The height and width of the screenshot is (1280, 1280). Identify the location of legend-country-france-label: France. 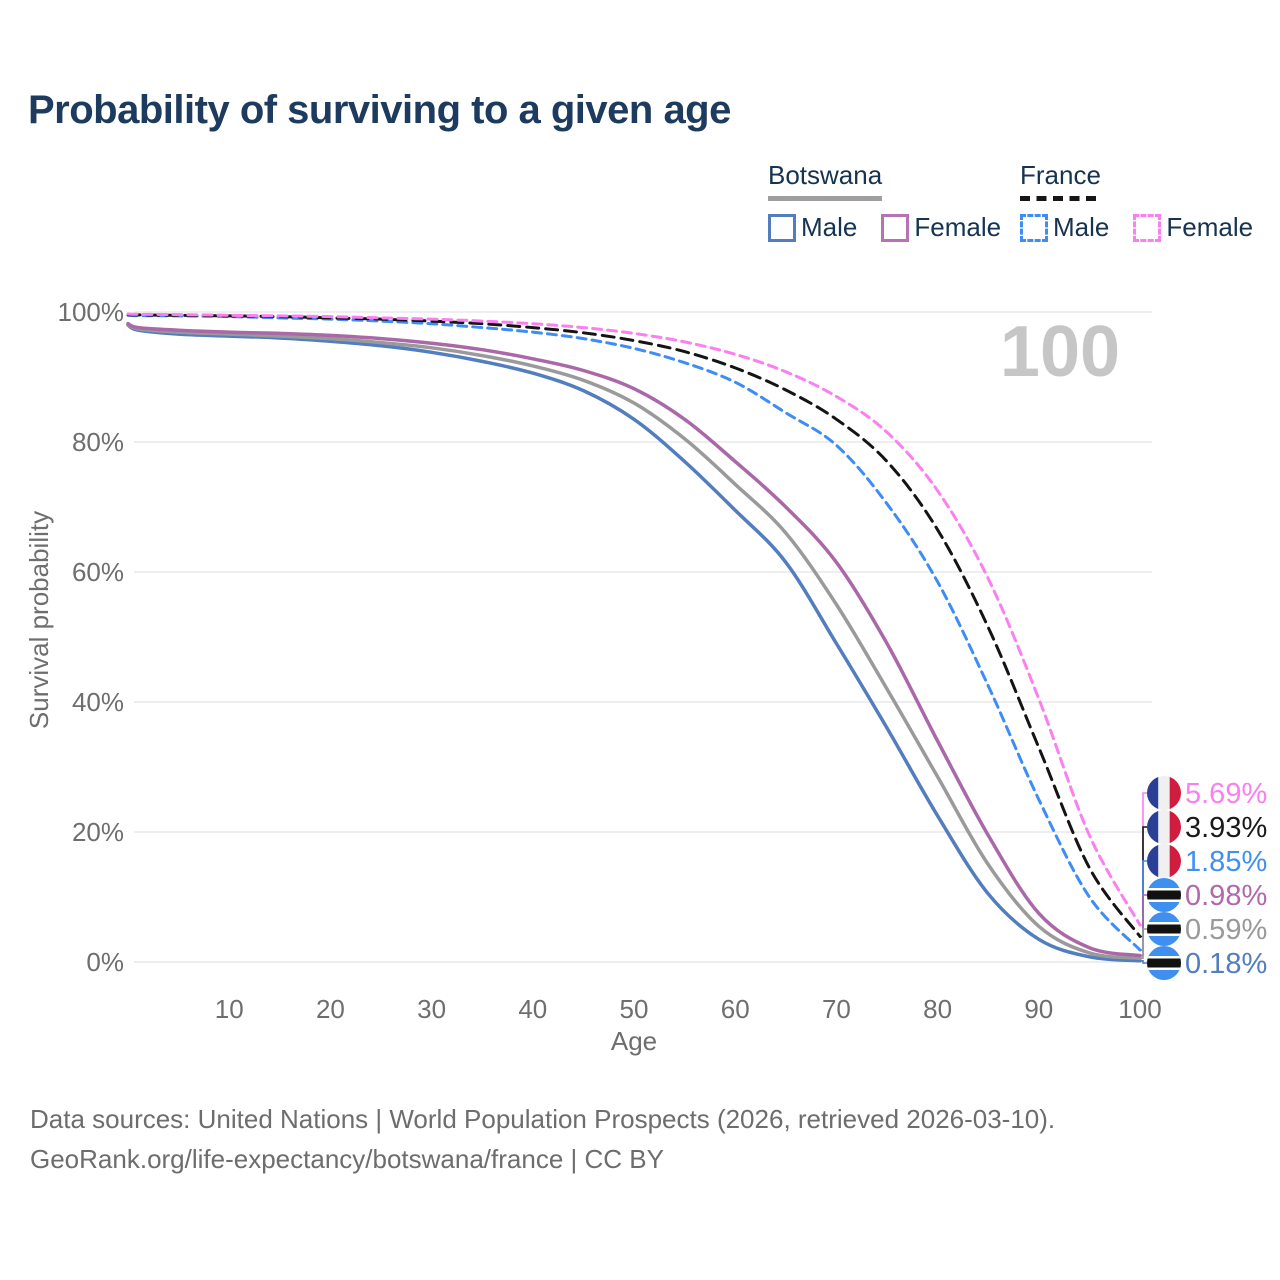
(1060, 175).